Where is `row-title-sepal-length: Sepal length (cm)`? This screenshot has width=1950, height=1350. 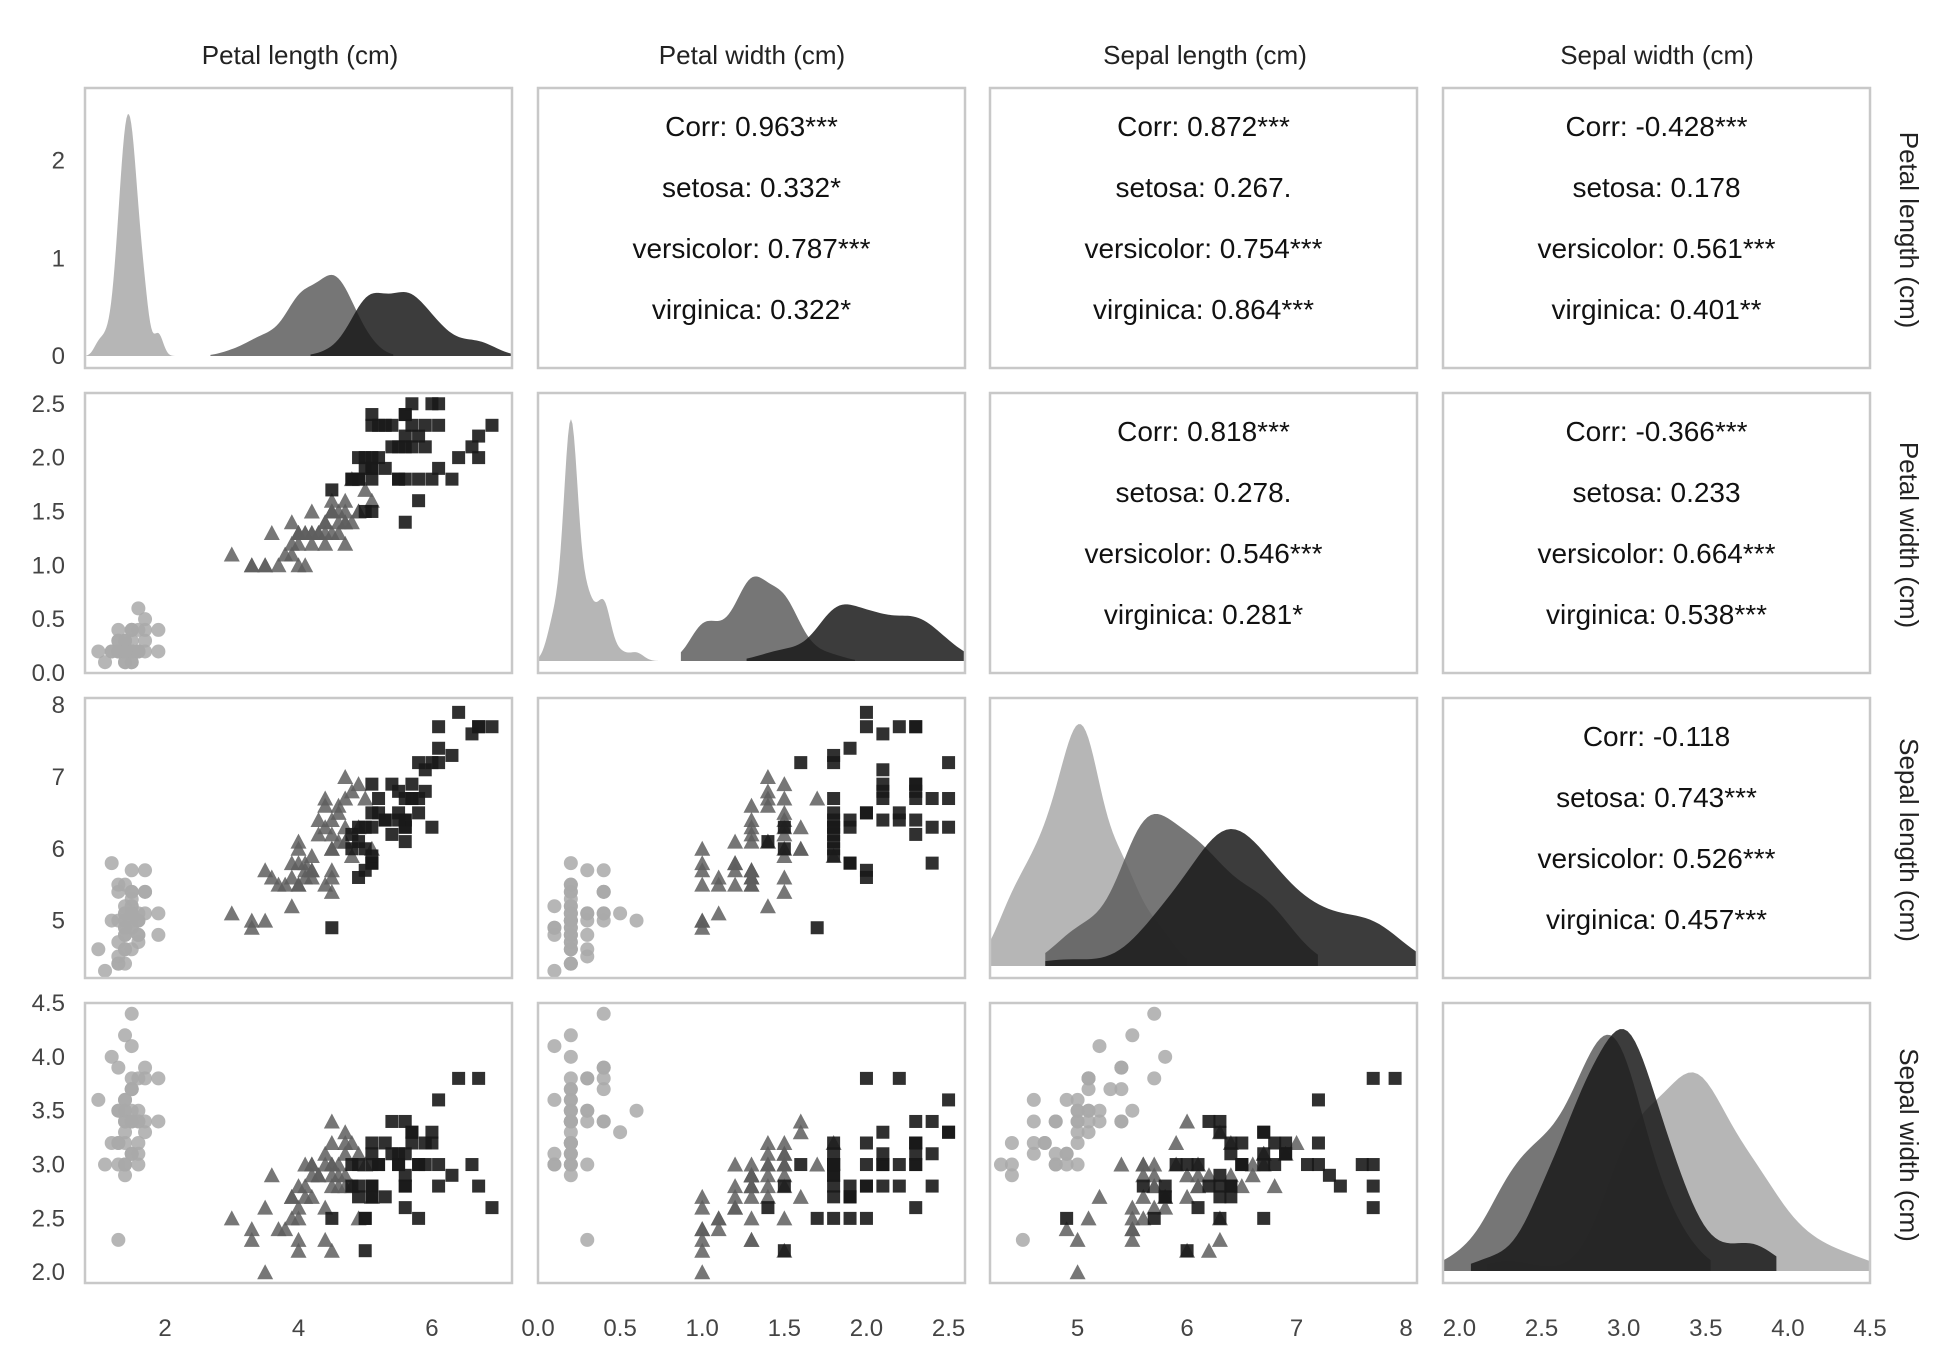 row-title-sepal-length: Sepal length (cm) is located at coordinates (1909, 840).